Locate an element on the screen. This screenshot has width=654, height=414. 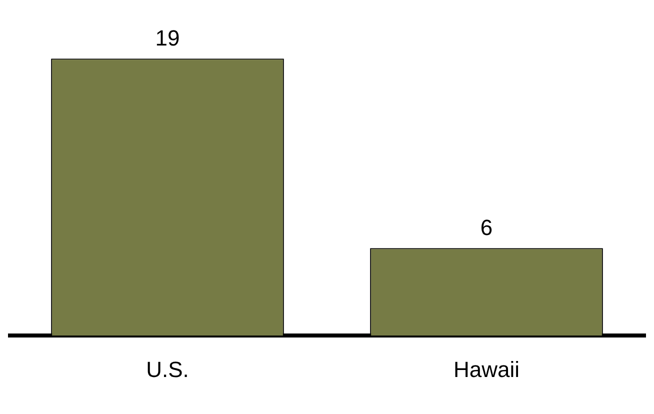
data-label: 6 is located at coordinates (486, 227).